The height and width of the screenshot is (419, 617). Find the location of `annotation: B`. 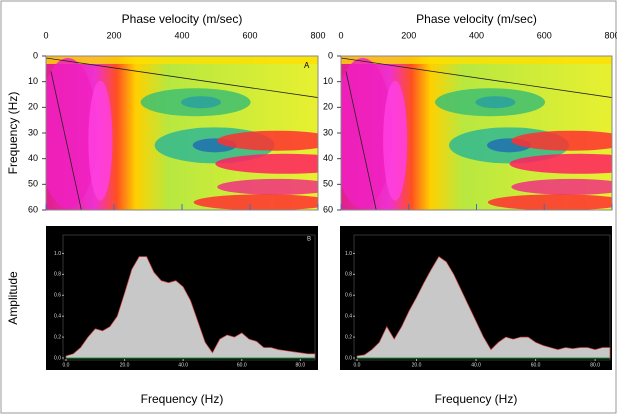

annotation: B is located at coordinates (309, 240).